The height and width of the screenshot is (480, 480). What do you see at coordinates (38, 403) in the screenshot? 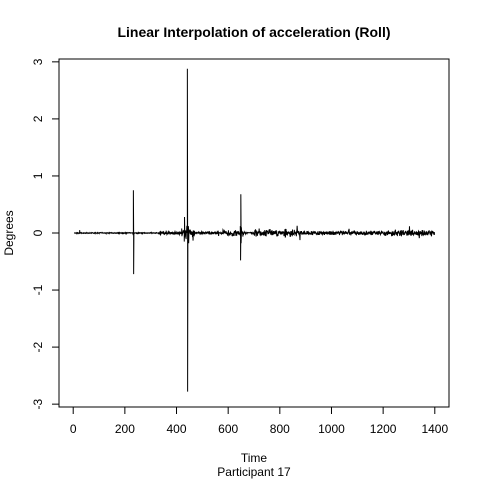
I see `y-tick-label: -3` at bounding box center [38, 403].